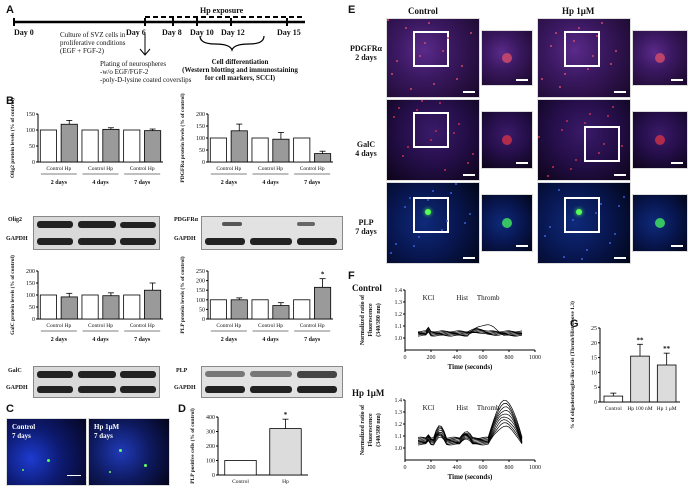 The image size is (693, 503). Describe the element at coordinates (509, 358) in the screenshot. I see `x-tick-label: 800` at that location.